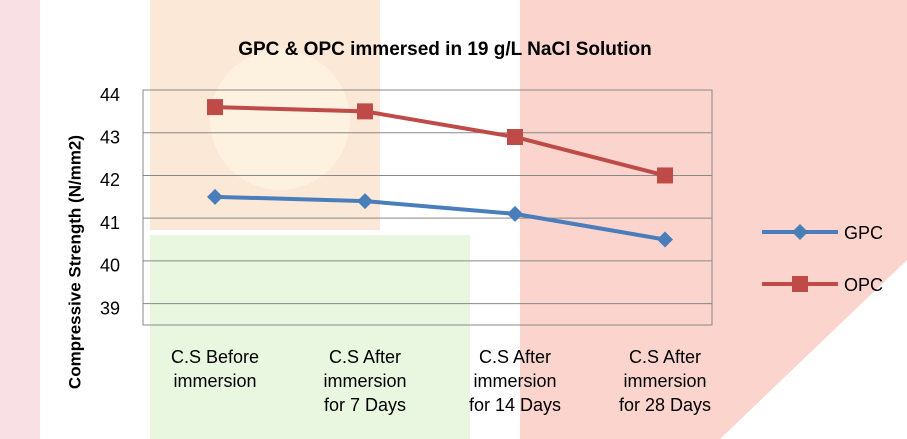 This screenshot has height=439, width=907. What do you see at coordinates (110, 180) in the screenshot?
I see `y-tick-label: 42` at bounding box center [110, 180].